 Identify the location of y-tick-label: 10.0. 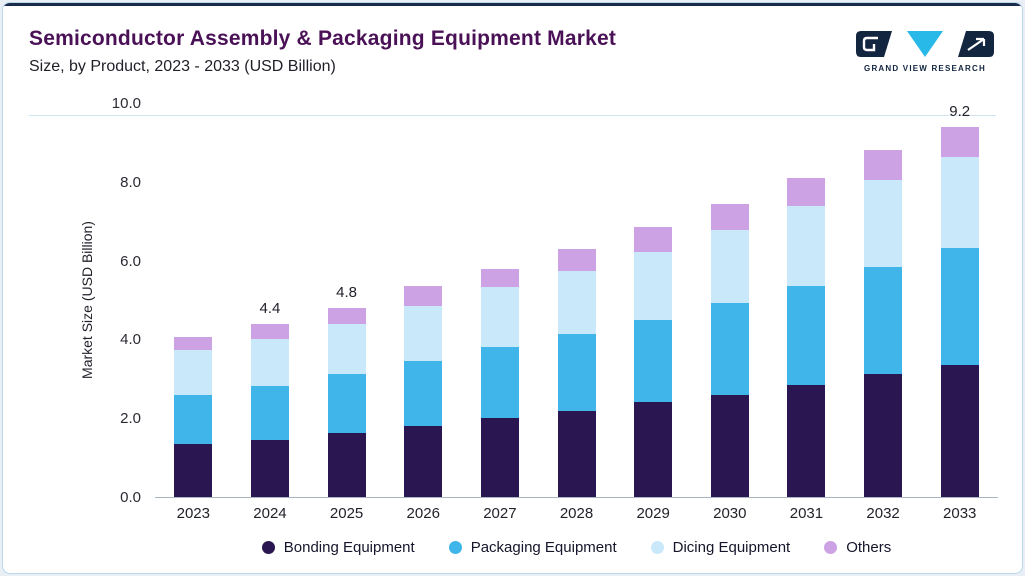
(126, 103).